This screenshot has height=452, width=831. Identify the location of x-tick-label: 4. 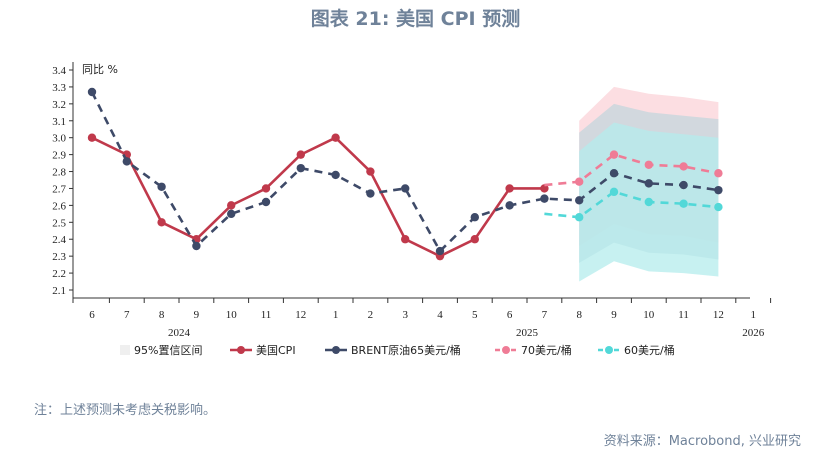
(440, 315).